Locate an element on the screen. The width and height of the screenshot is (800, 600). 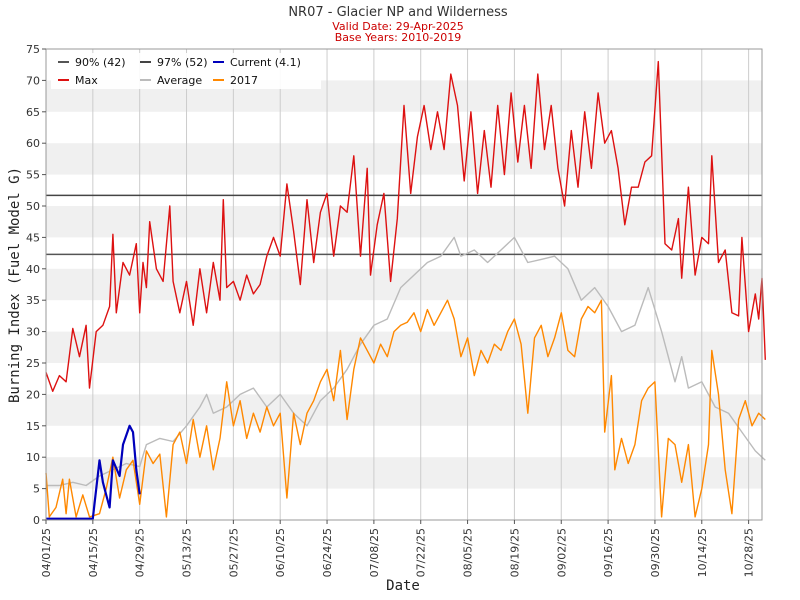
y-tick-label: 40 is located at coordinates (33, 269).